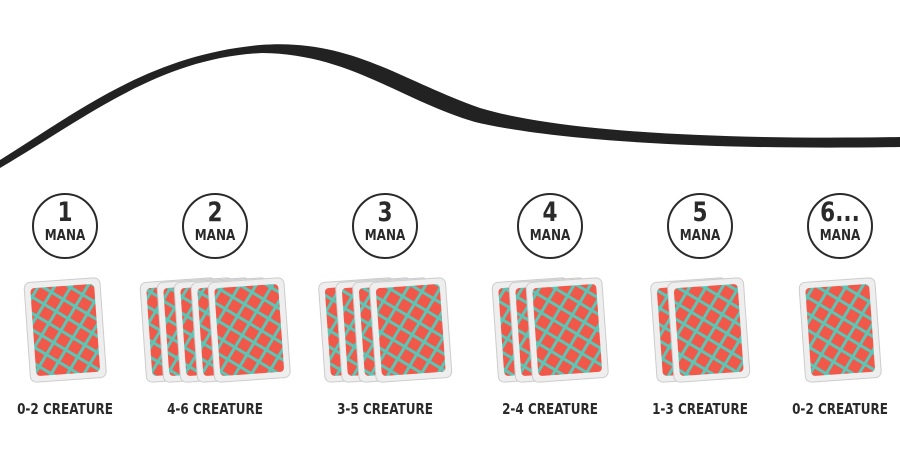  Describe the element at coordinates (700, 212) in the screenshot. I see `mana-number: 5` at that location.